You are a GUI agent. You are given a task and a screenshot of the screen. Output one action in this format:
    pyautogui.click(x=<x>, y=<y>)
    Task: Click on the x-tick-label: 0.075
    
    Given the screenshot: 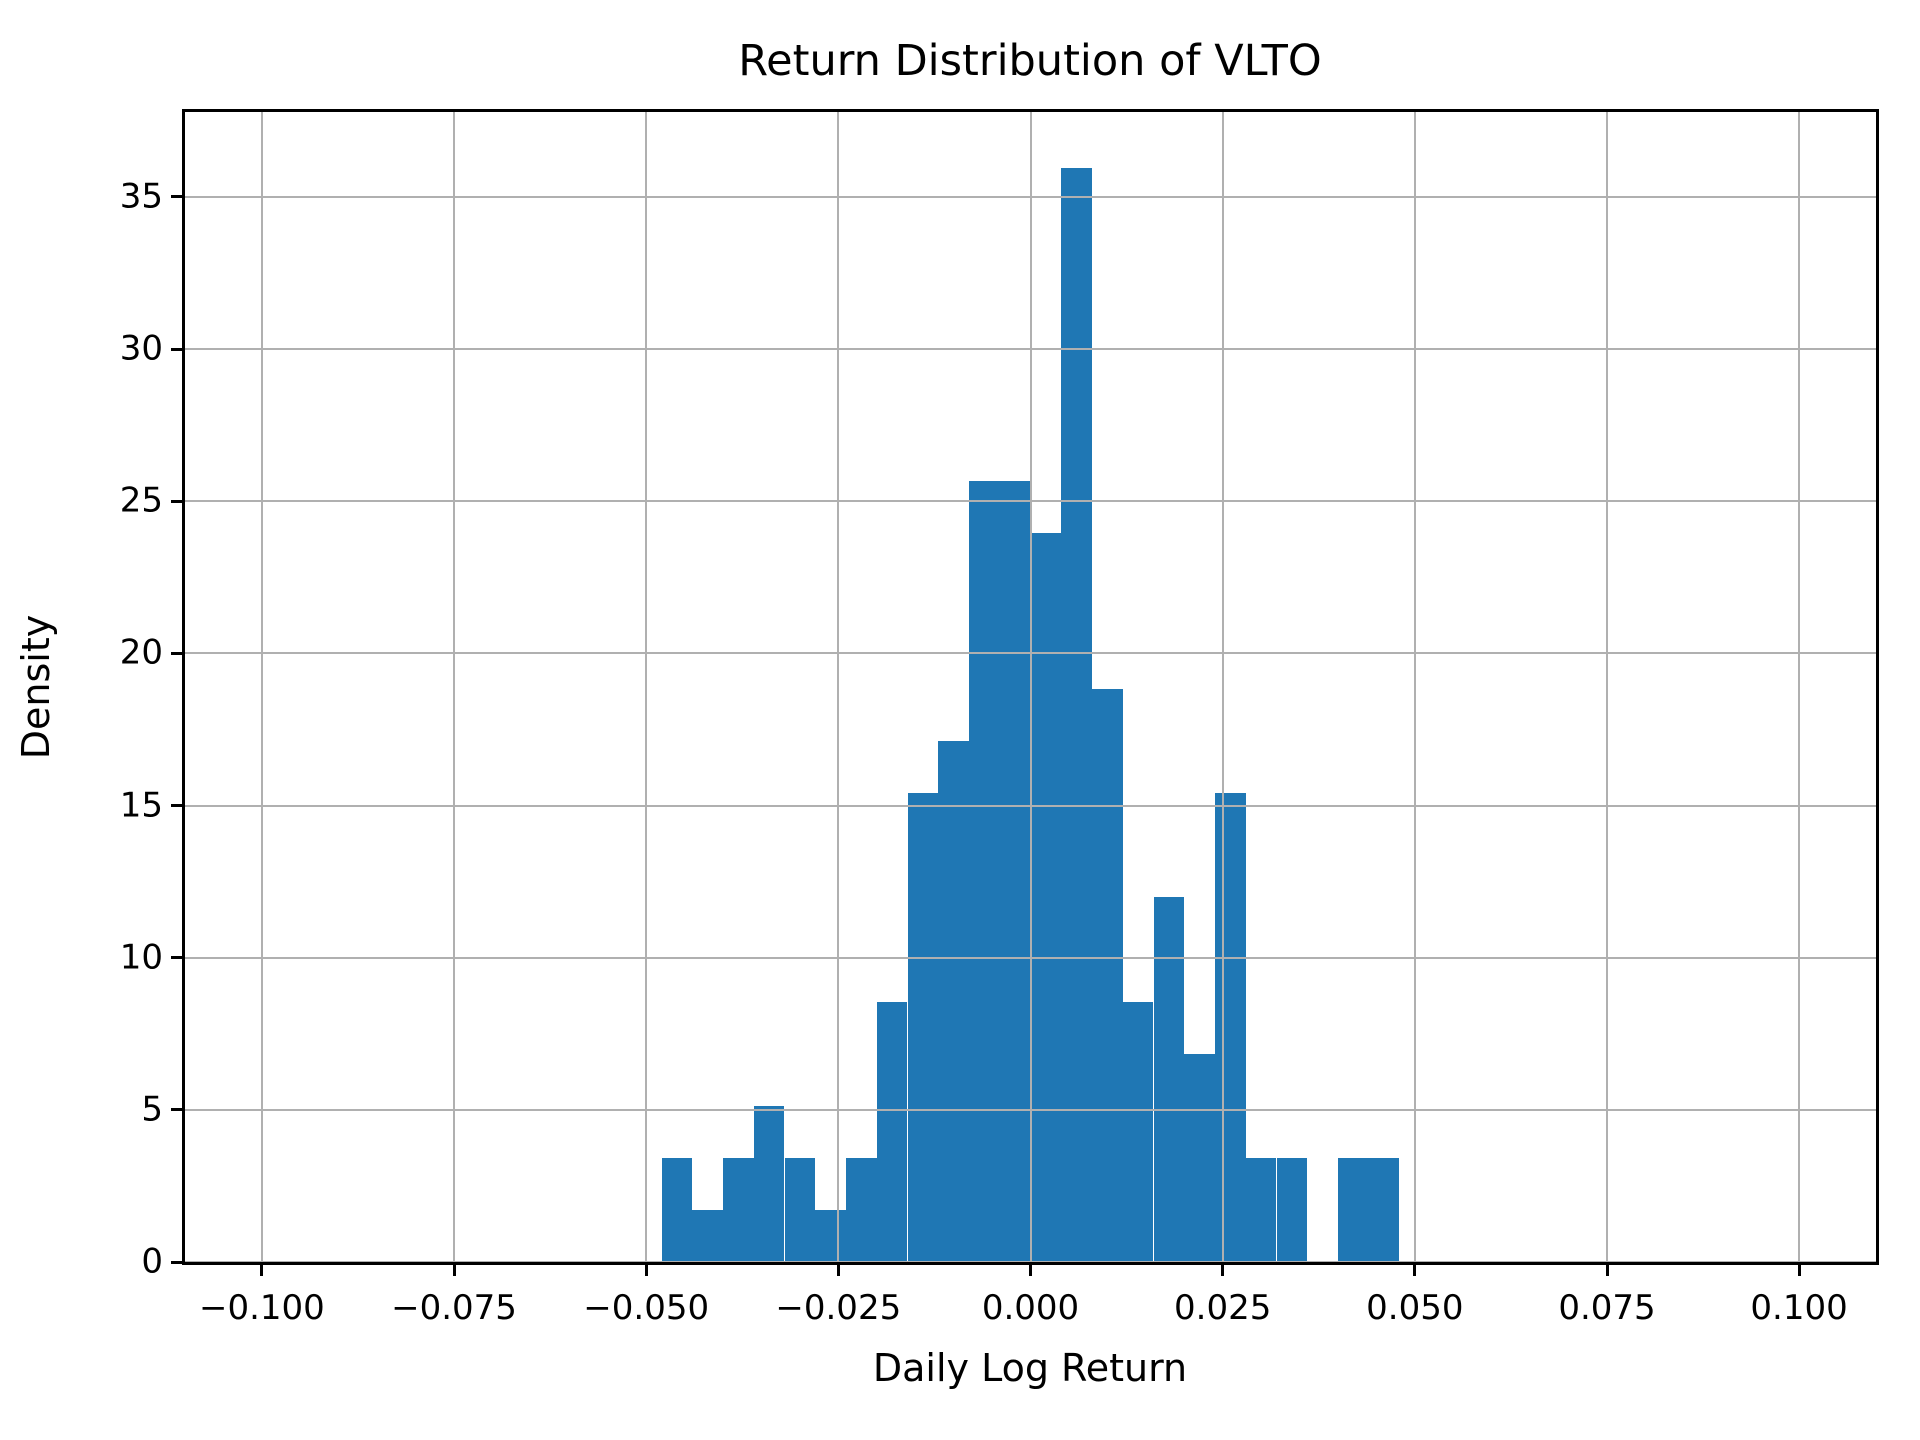 What is the action you would take?
    pyautogui.click(x=1607, y=1308)
    